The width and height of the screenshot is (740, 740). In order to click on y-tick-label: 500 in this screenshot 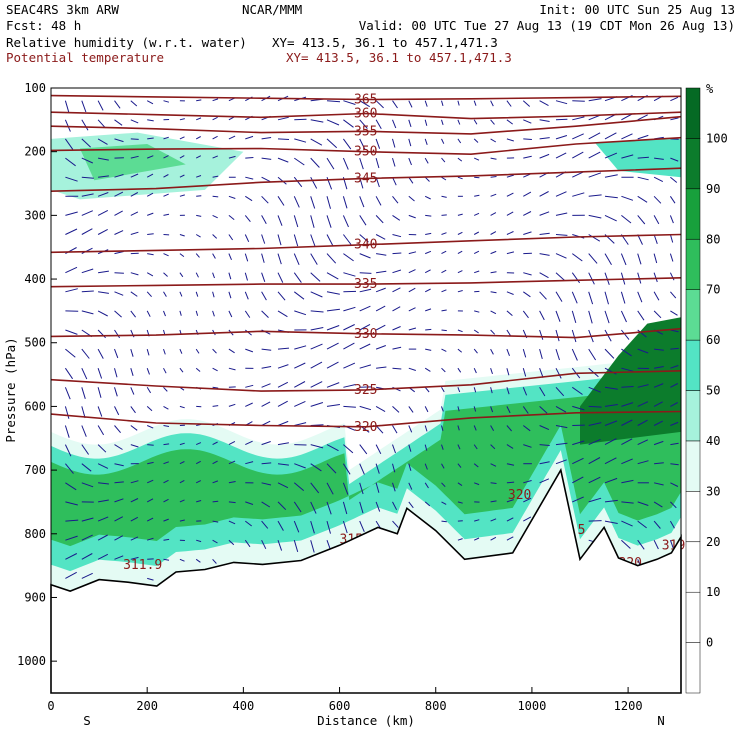, I will do `click(35, 343)`.